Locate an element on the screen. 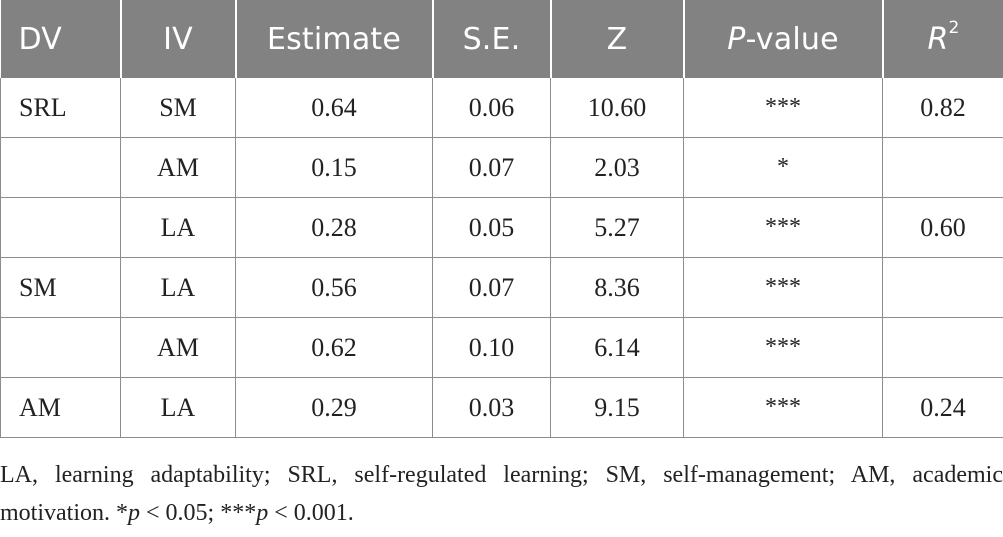  cell-z: 5.27 is located at coordinates (617, 227).